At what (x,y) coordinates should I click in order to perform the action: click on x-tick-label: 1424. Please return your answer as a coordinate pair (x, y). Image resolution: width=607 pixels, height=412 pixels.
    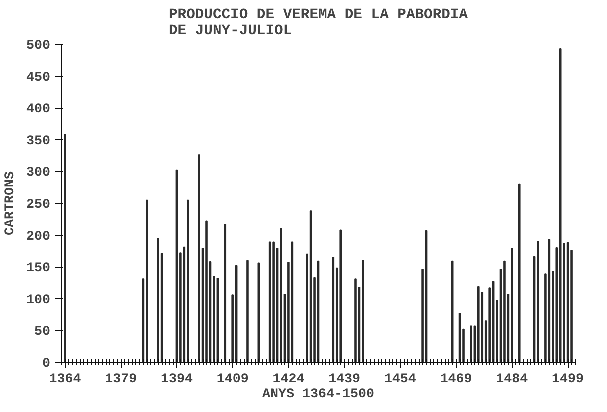
    Looking at the image, I should click on (288, 380).